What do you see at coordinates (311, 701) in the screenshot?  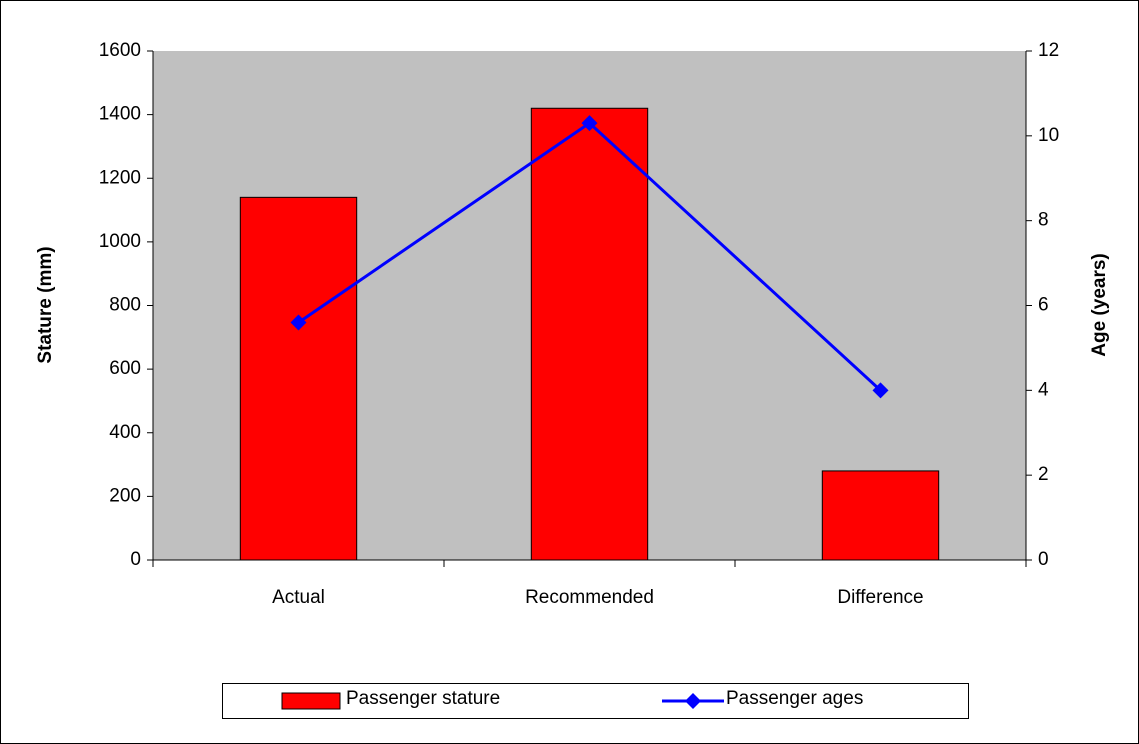 I see `legend-swatch` at bounding box center [311, 701].